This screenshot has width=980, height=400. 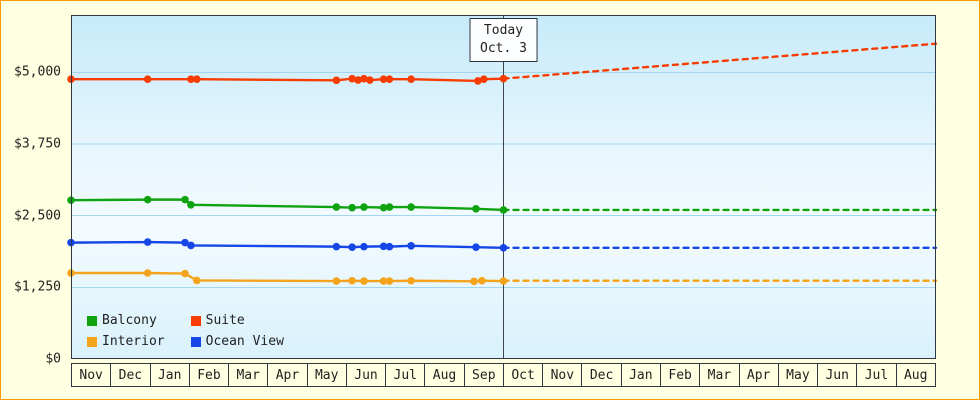 What do you see at coordinates (185, 331) in the screenshot?
I see `legend: Balcony Suite Interior Ocean View` at bounding box center [185, 331].